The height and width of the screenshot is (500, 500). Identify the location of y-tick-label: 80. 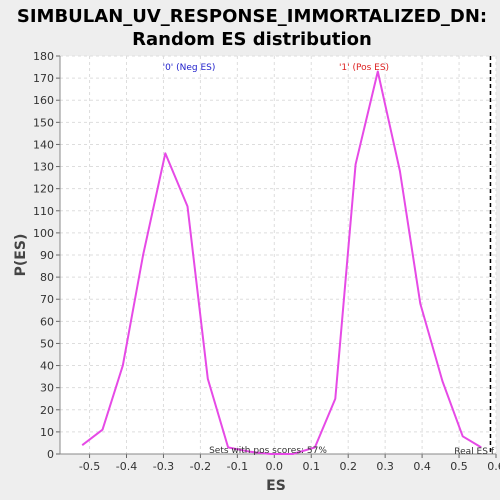
(47, 277).